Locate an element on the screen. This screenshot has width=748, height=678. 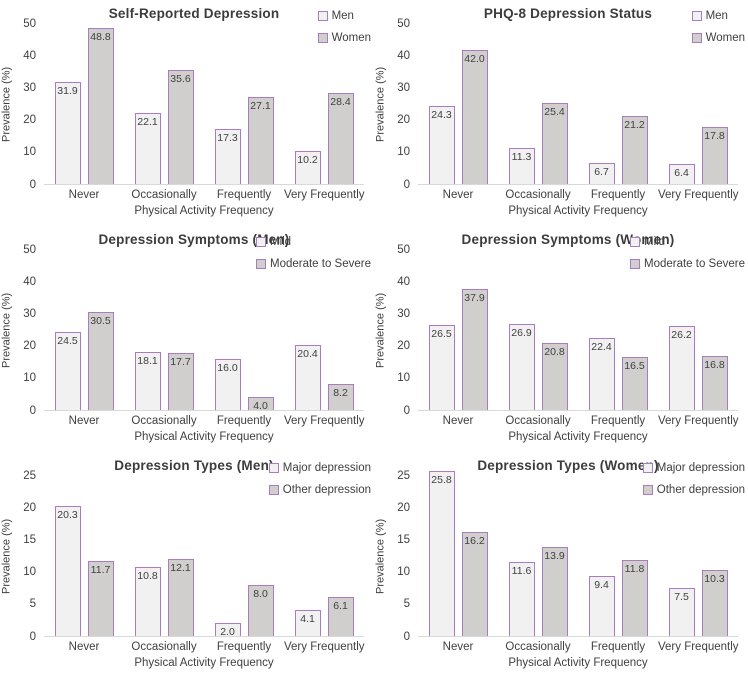
bar-group-never: 24.3 42.0 is located at coordinates (458, 104).